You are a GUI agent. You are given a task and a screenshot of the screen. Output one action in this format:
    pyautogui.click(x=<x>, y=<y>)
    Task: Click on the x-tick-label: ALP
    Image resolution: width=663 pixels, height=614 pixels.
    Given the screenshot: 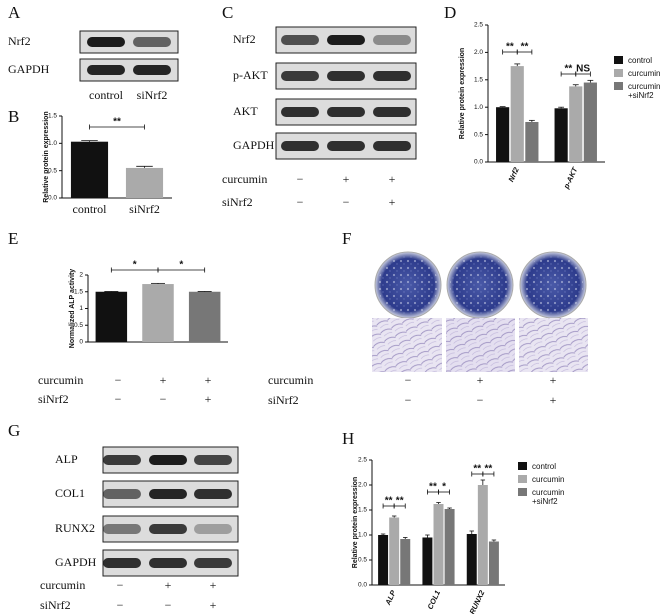 What is the action you would take?
    pyautogui.click(x=390, y=597)
    